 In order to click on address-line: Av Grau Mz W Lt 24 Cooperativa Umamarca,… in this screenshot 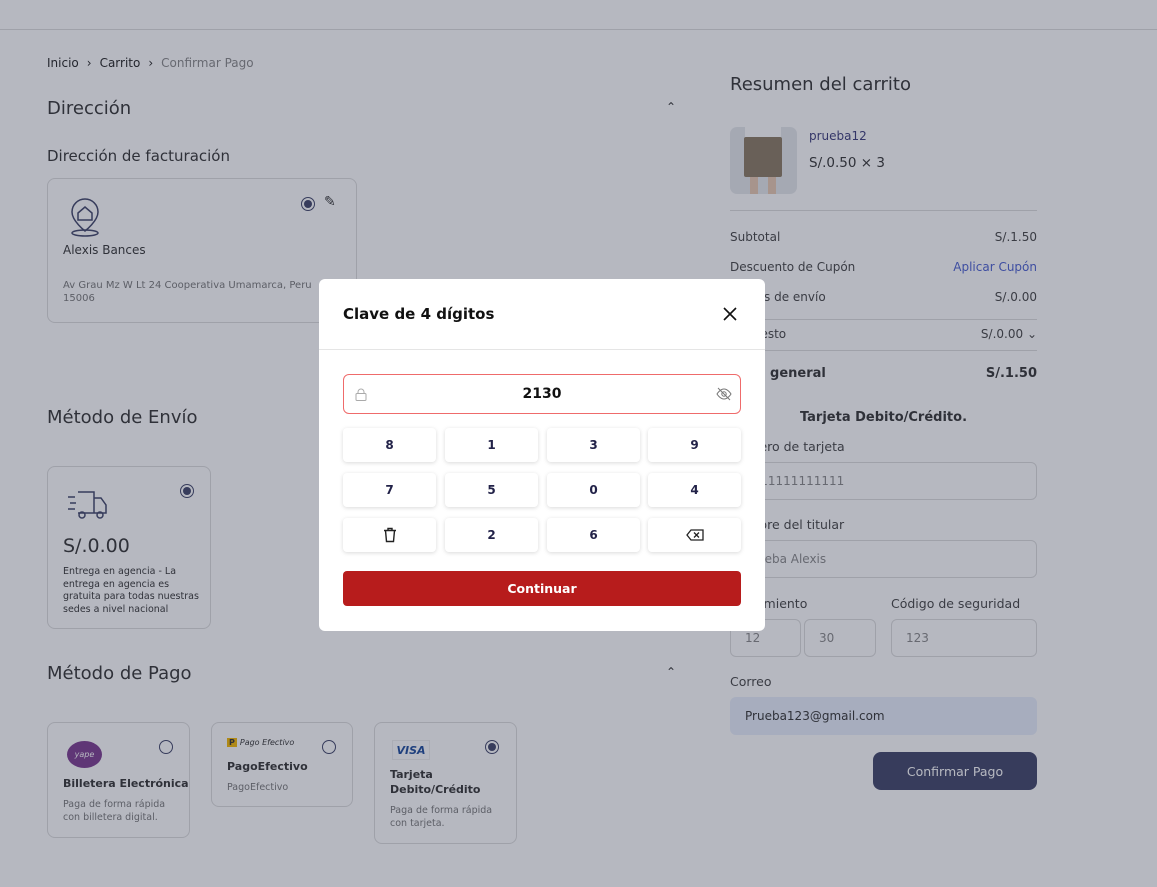, I will do `click(187, 292)`.